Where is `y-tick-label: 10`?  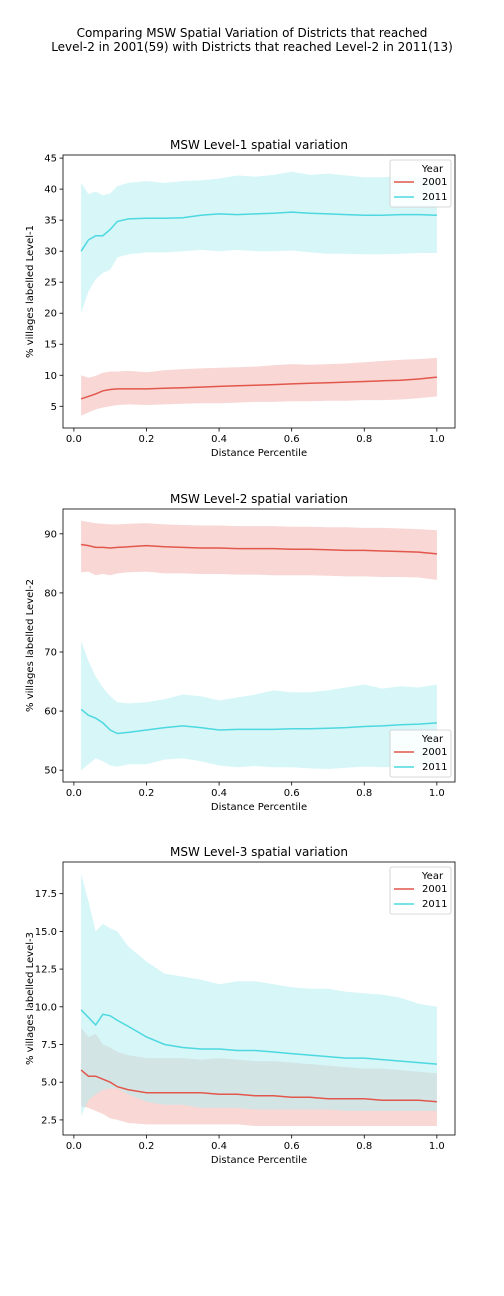 y-tick-label: 10 is located at coordinates (50, 376).